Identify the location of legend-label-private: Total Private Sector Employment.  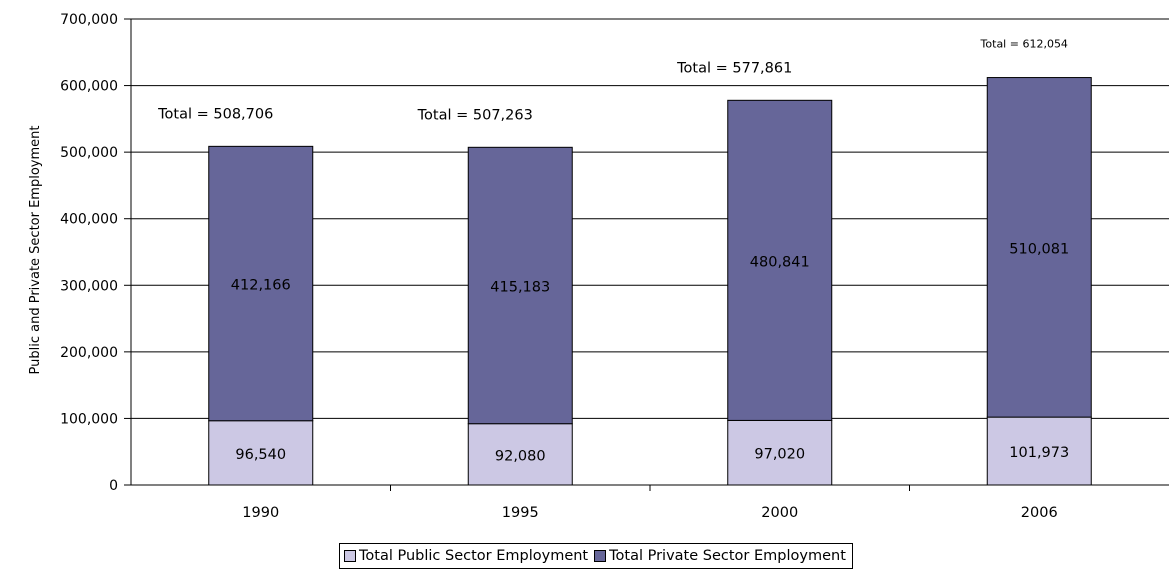
(727, 556).